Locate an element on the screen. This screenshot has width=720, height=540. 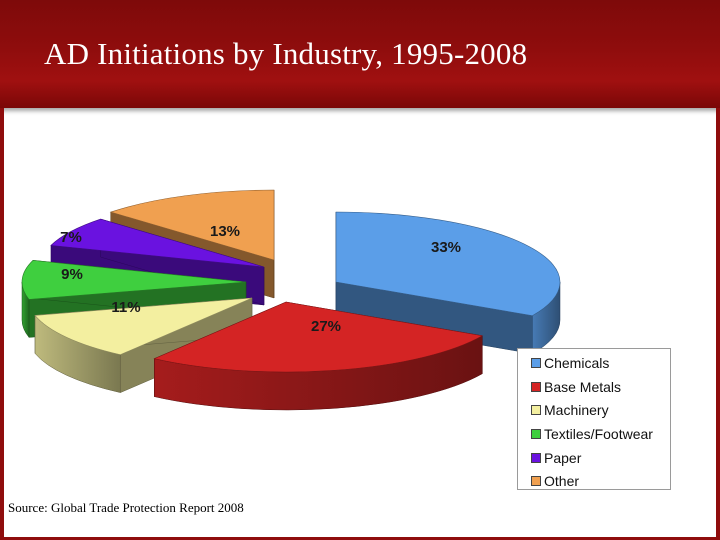
legend-label: Chemicals is located at coordinates (577, 362).